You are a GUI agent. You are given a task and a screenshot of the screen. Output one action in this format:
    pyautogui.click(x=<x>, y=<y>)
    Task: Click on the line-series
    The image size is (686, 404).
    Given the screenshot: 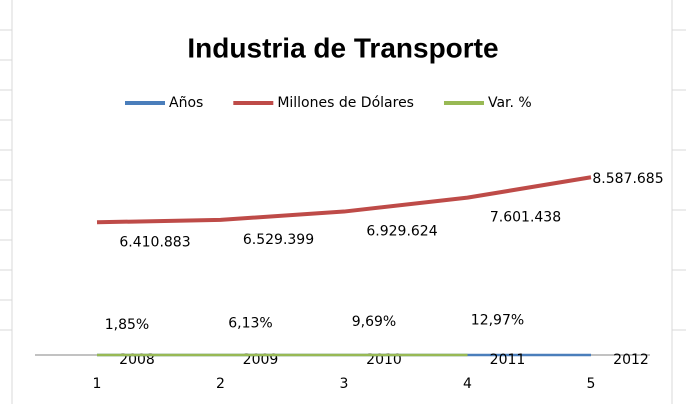 What is the action you would take?
    pyautogui.click(x=344, y=200)
    